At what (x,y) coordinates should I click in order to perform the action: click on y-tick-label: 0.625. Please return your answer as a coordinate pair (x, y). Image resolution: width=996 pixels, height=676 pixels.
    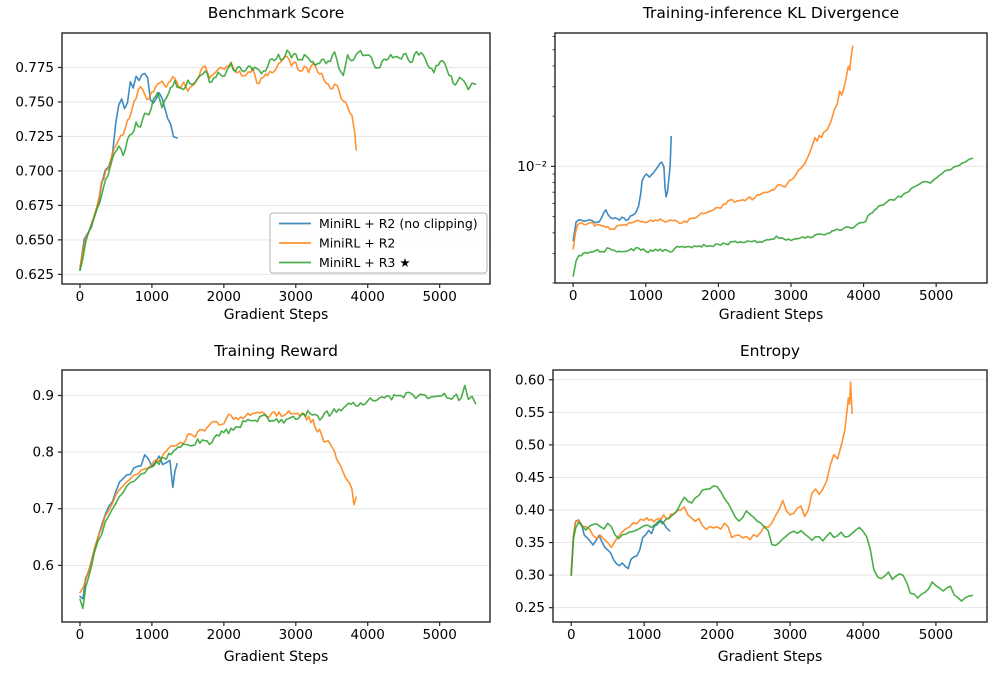
    Looking at the image, I should click on (34, 275).